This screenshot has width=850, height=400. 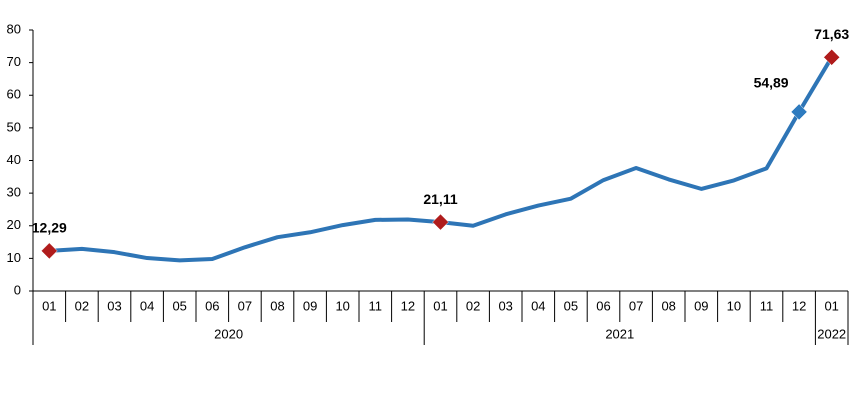 What do you see at coordinates (49, 228) in the screenshot?
I see `value-label: 12,29` at bounding box center [49, 228].